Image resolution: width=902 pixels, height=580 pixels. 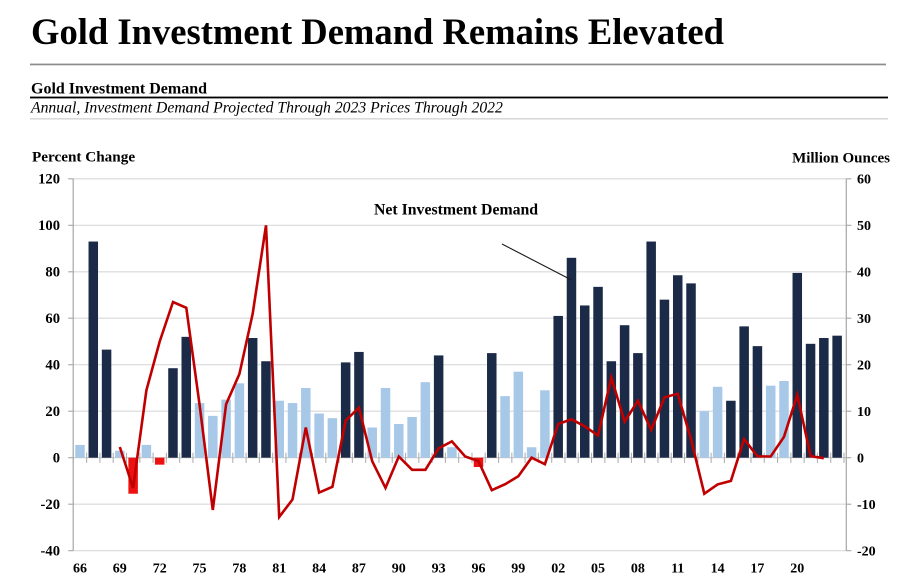 What do you see at coordinates (279, 569) in the screenshot?
I see `svg-text: 81` at bounding box center [279, 569].